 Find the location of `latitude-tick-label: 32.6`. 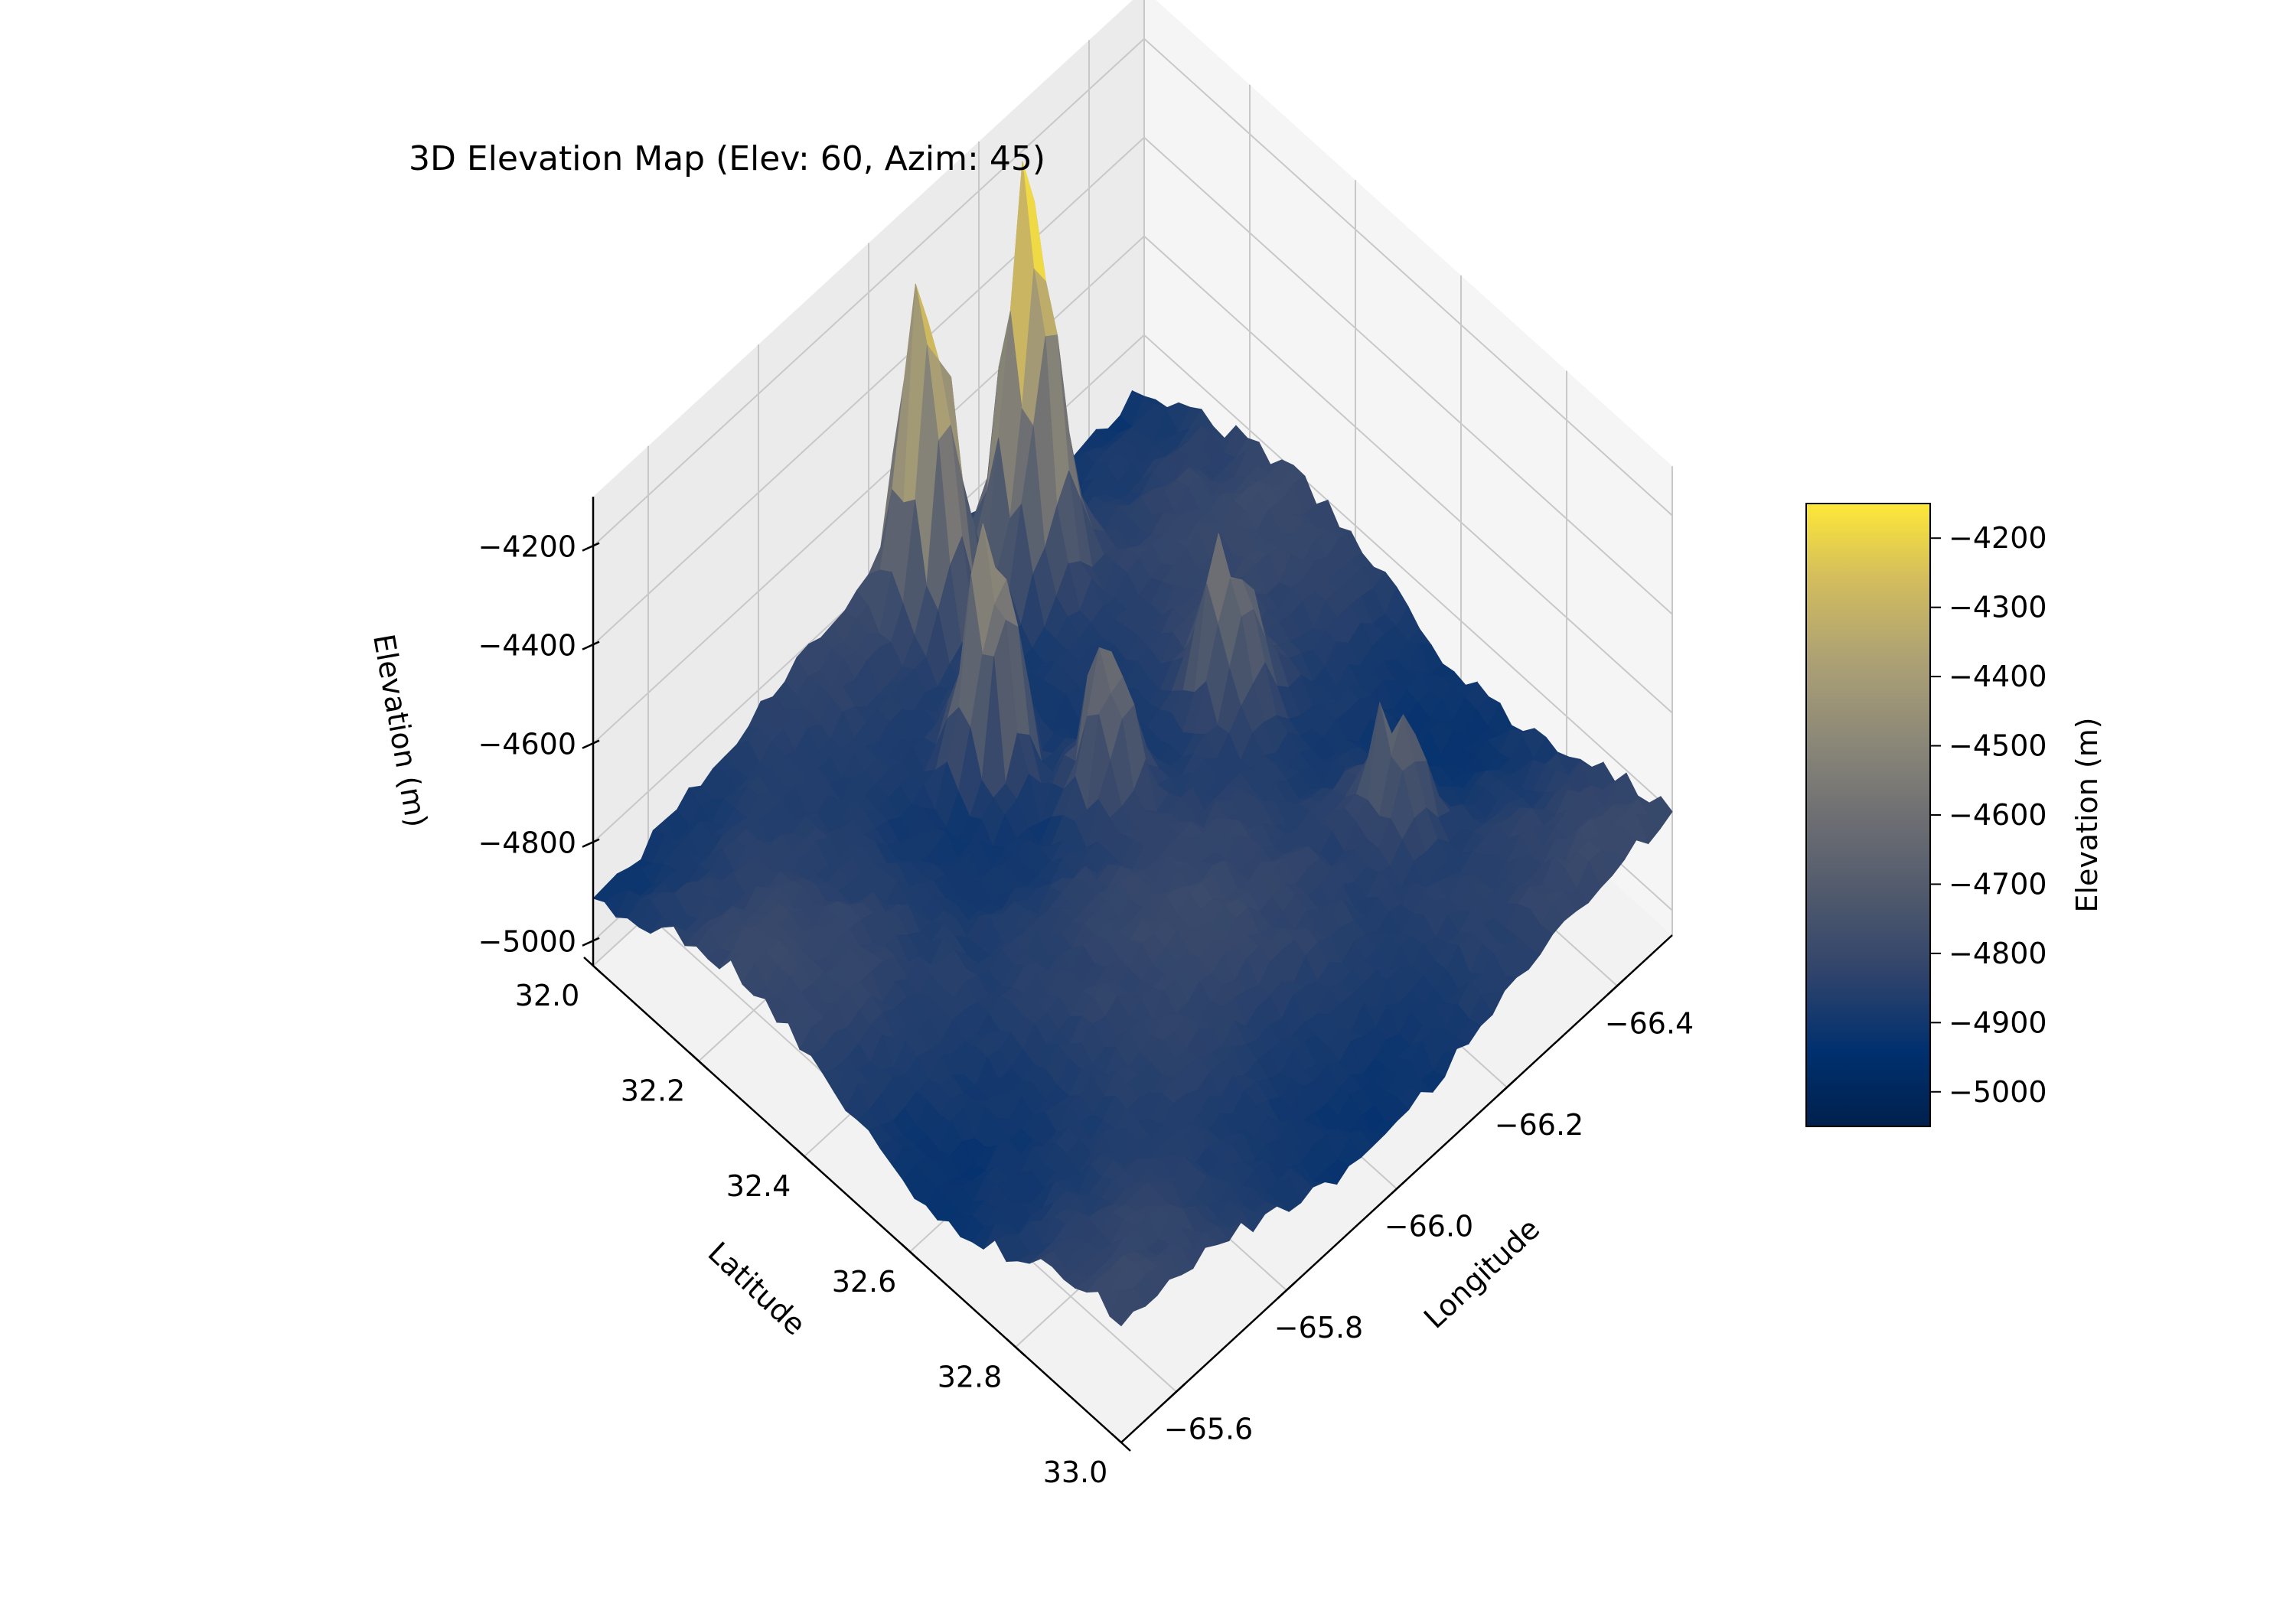

latitude-tick-label: 32.6 is located at coordinates (864, 1282).